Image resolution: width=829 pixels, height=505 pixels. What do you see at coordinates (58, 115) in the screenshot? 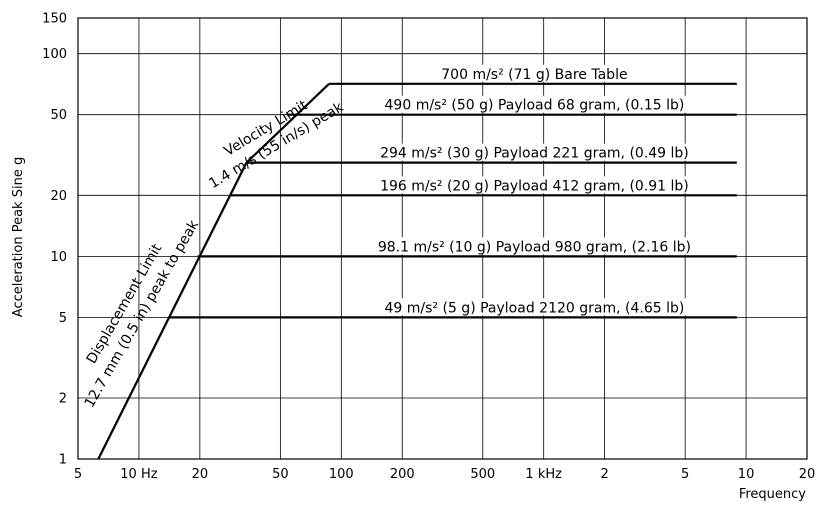
I see `y-tick-label: 50` at bounding box center [58, 115].